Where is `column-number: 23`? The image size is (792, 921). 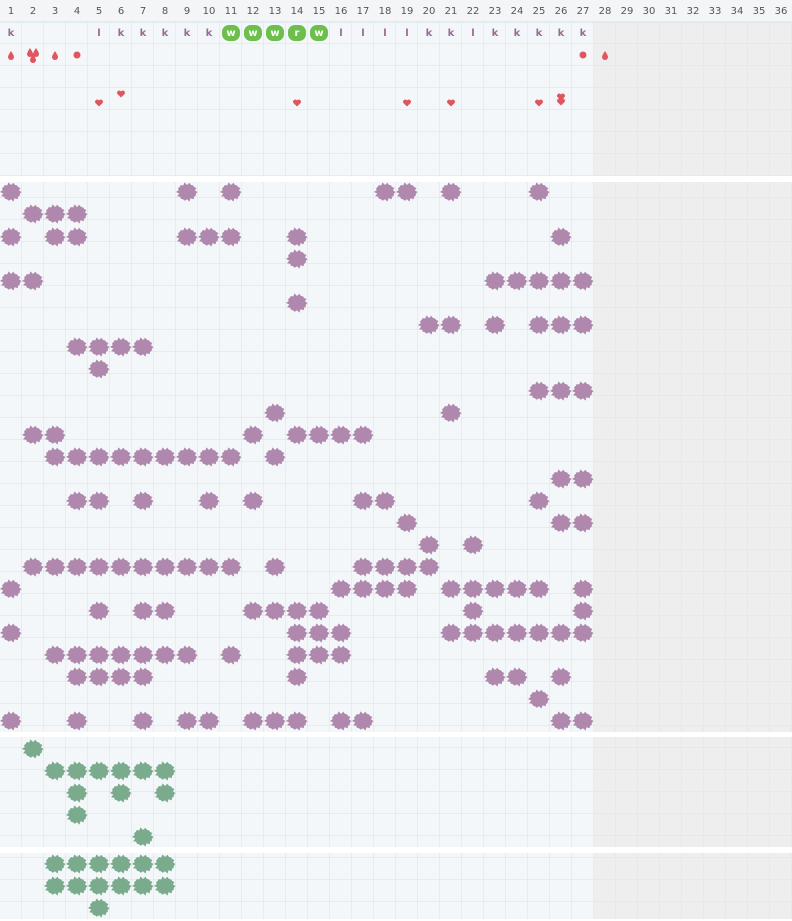 column-number: 23 is located at coordinates (495, 11).